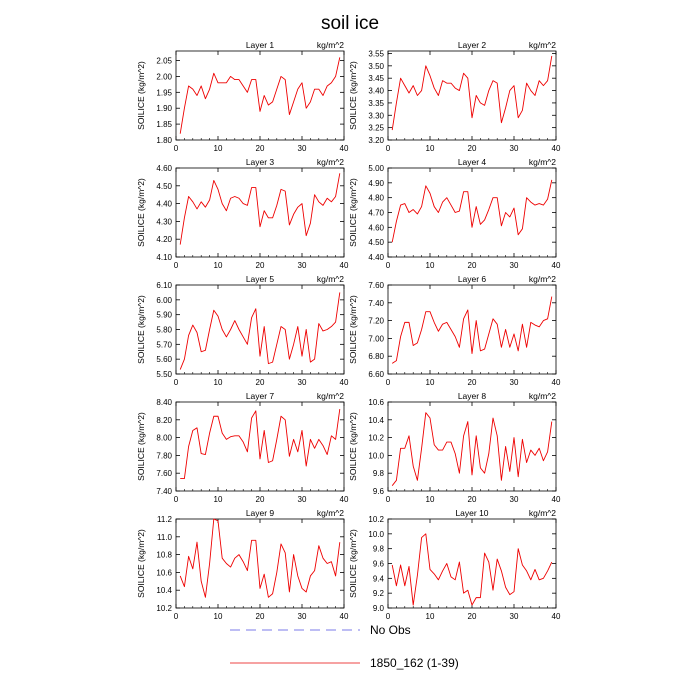  I want to click on y-tick-label: 7.40, so click(164, 491).